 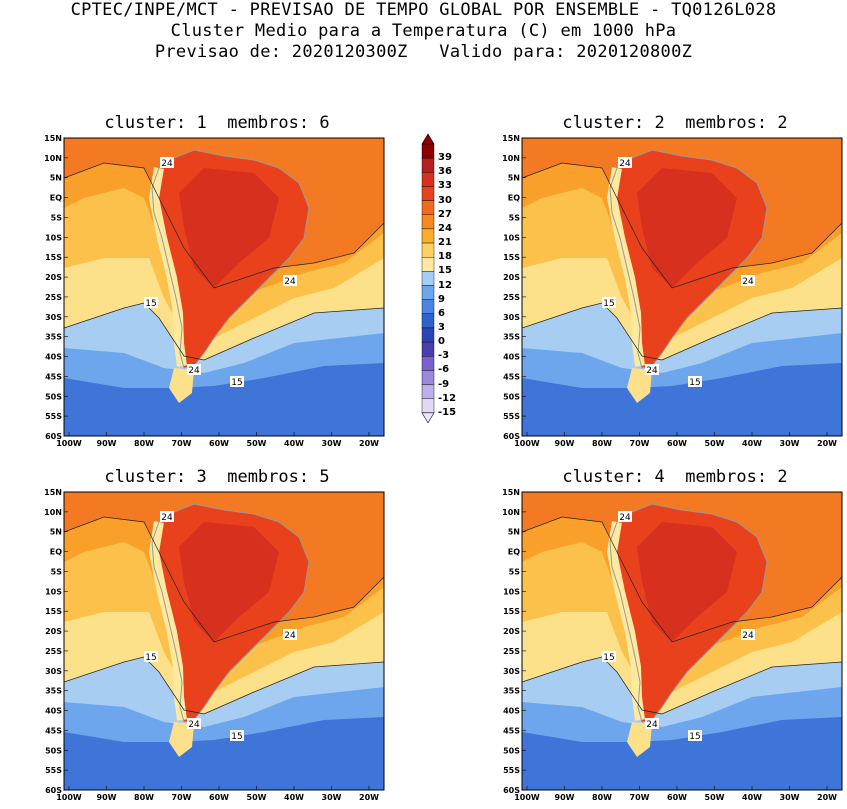 What do you see at coordinates (217, 477) in the screenshot?
I see `panel-title: cluster: 3 membros: 5` at bounding box center [217, 477].